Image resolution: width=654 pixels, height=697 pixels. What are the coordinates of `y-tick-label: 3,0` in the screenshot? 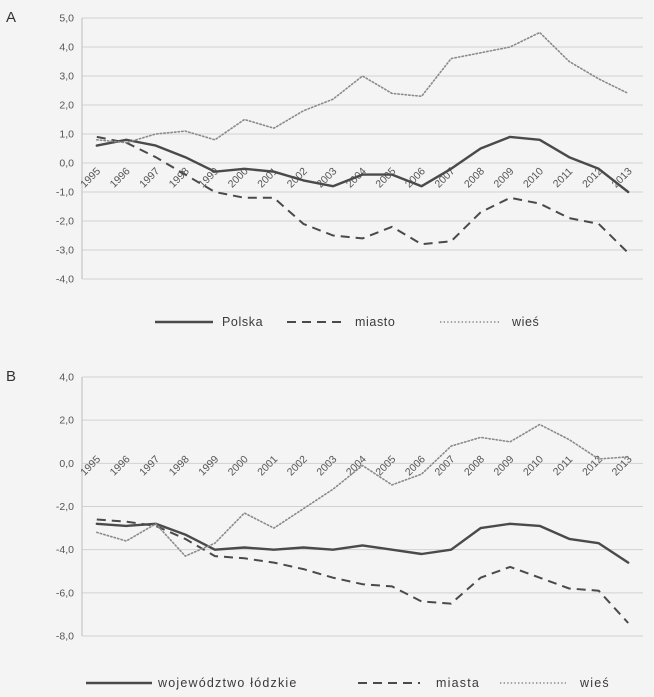 It's located at (66, 77).